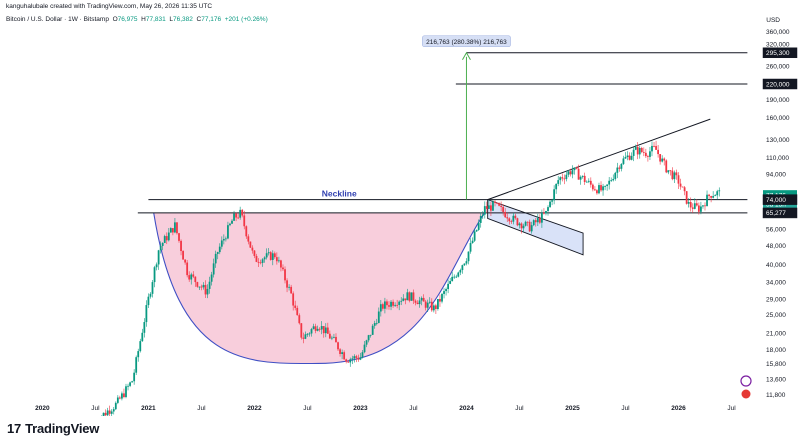 The width and height of the screenshot is (800, 444). I want to click on y-tick-label: 15,800, so click(776, 364).